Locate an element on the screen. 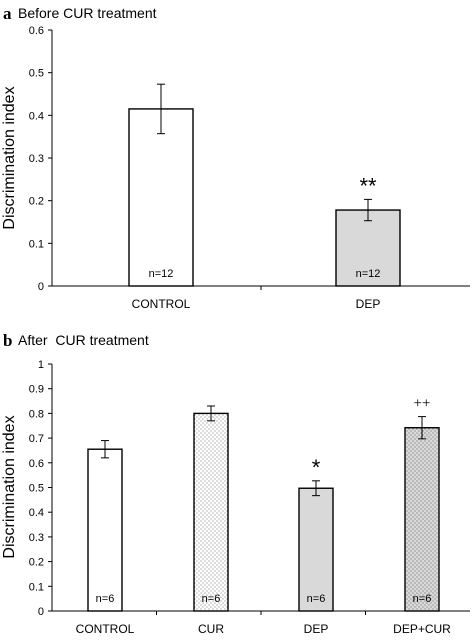 This screenshot has height=641, width=474. panel-a-y-tick-label: 0.1 is located at coordinates (36, 244).